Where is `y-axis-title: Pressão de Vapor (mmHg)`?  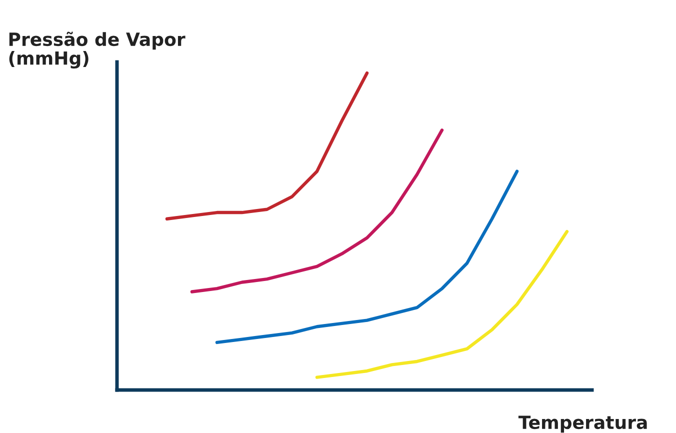 y-axis-title: Pressão de Vapor (mmHg) is located at coordinates (97, 50).